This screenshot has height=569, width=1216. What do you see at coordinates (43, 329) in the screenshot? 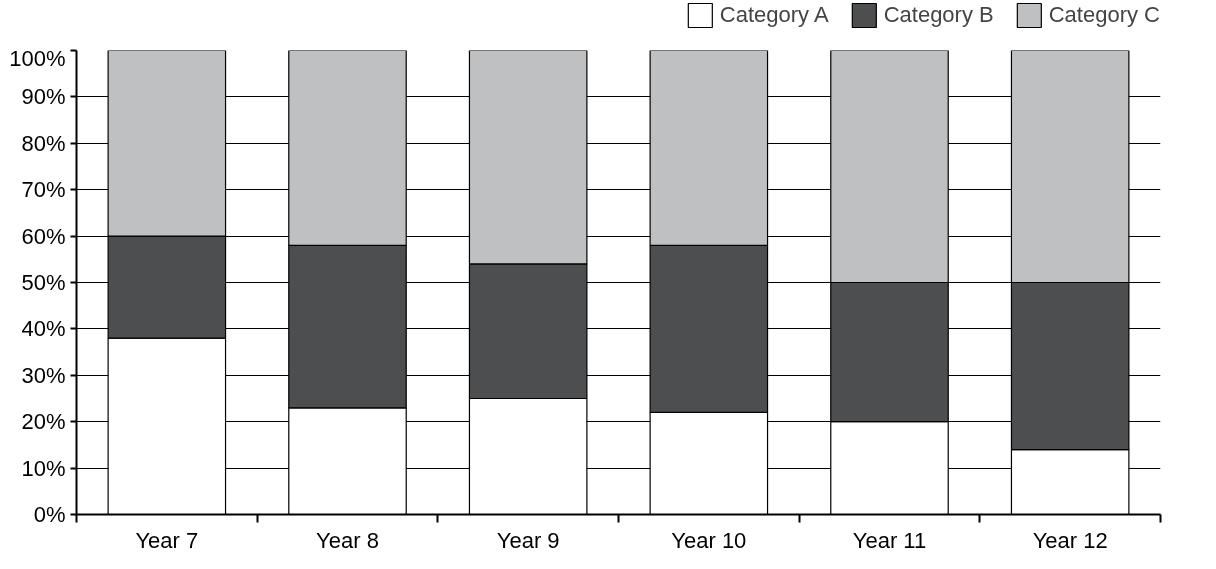
I see `y-tick-label: 40%` at bounding box center [43, 329].